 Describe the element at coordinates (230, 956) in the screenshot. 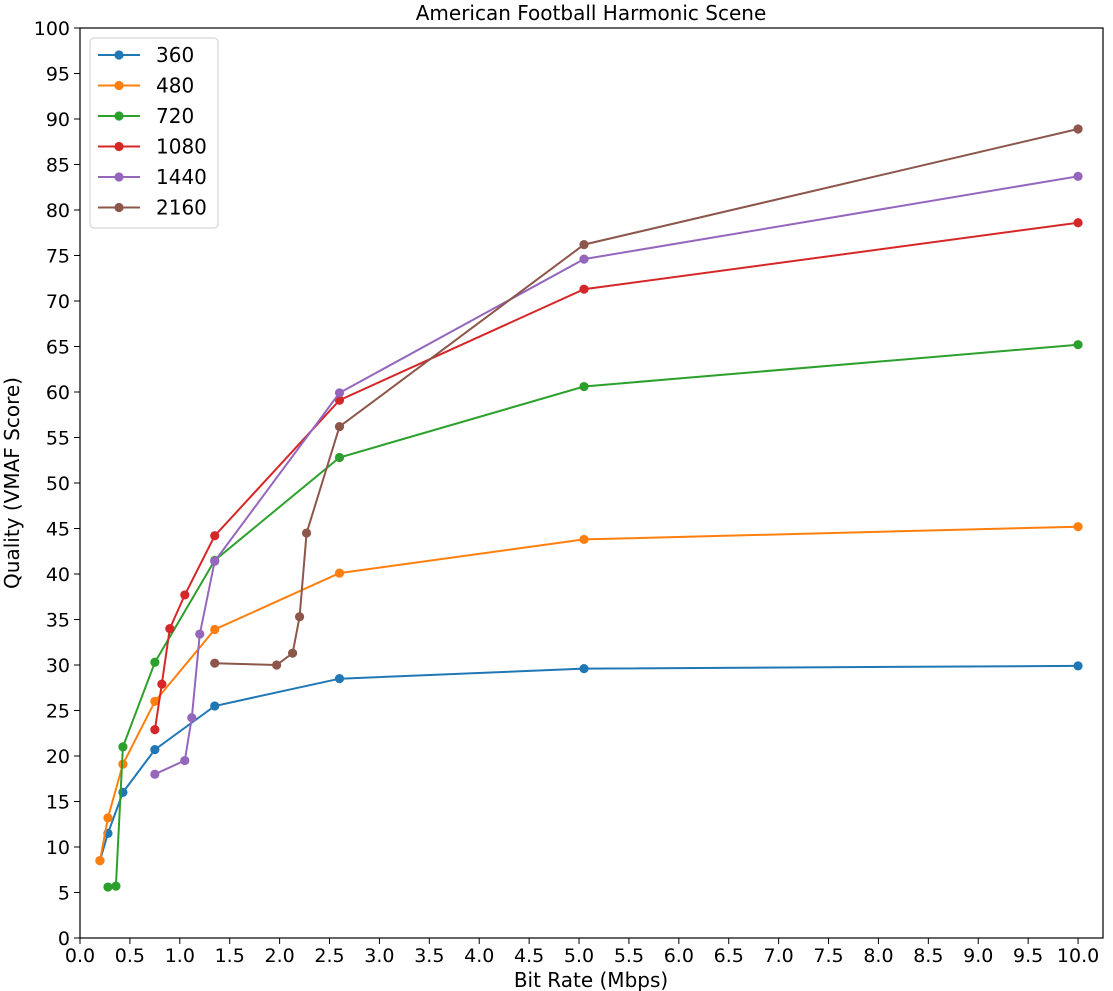

I see `x-tick-label: 1.5` at that location.